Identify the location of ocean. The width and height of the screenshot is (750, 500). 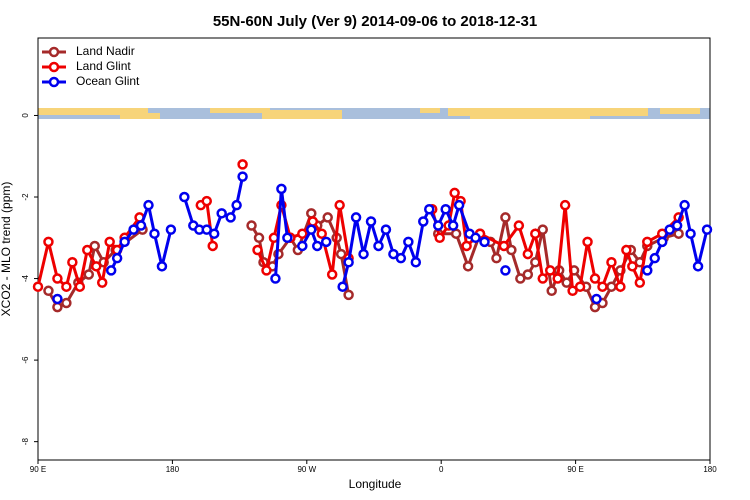
(374, 113).